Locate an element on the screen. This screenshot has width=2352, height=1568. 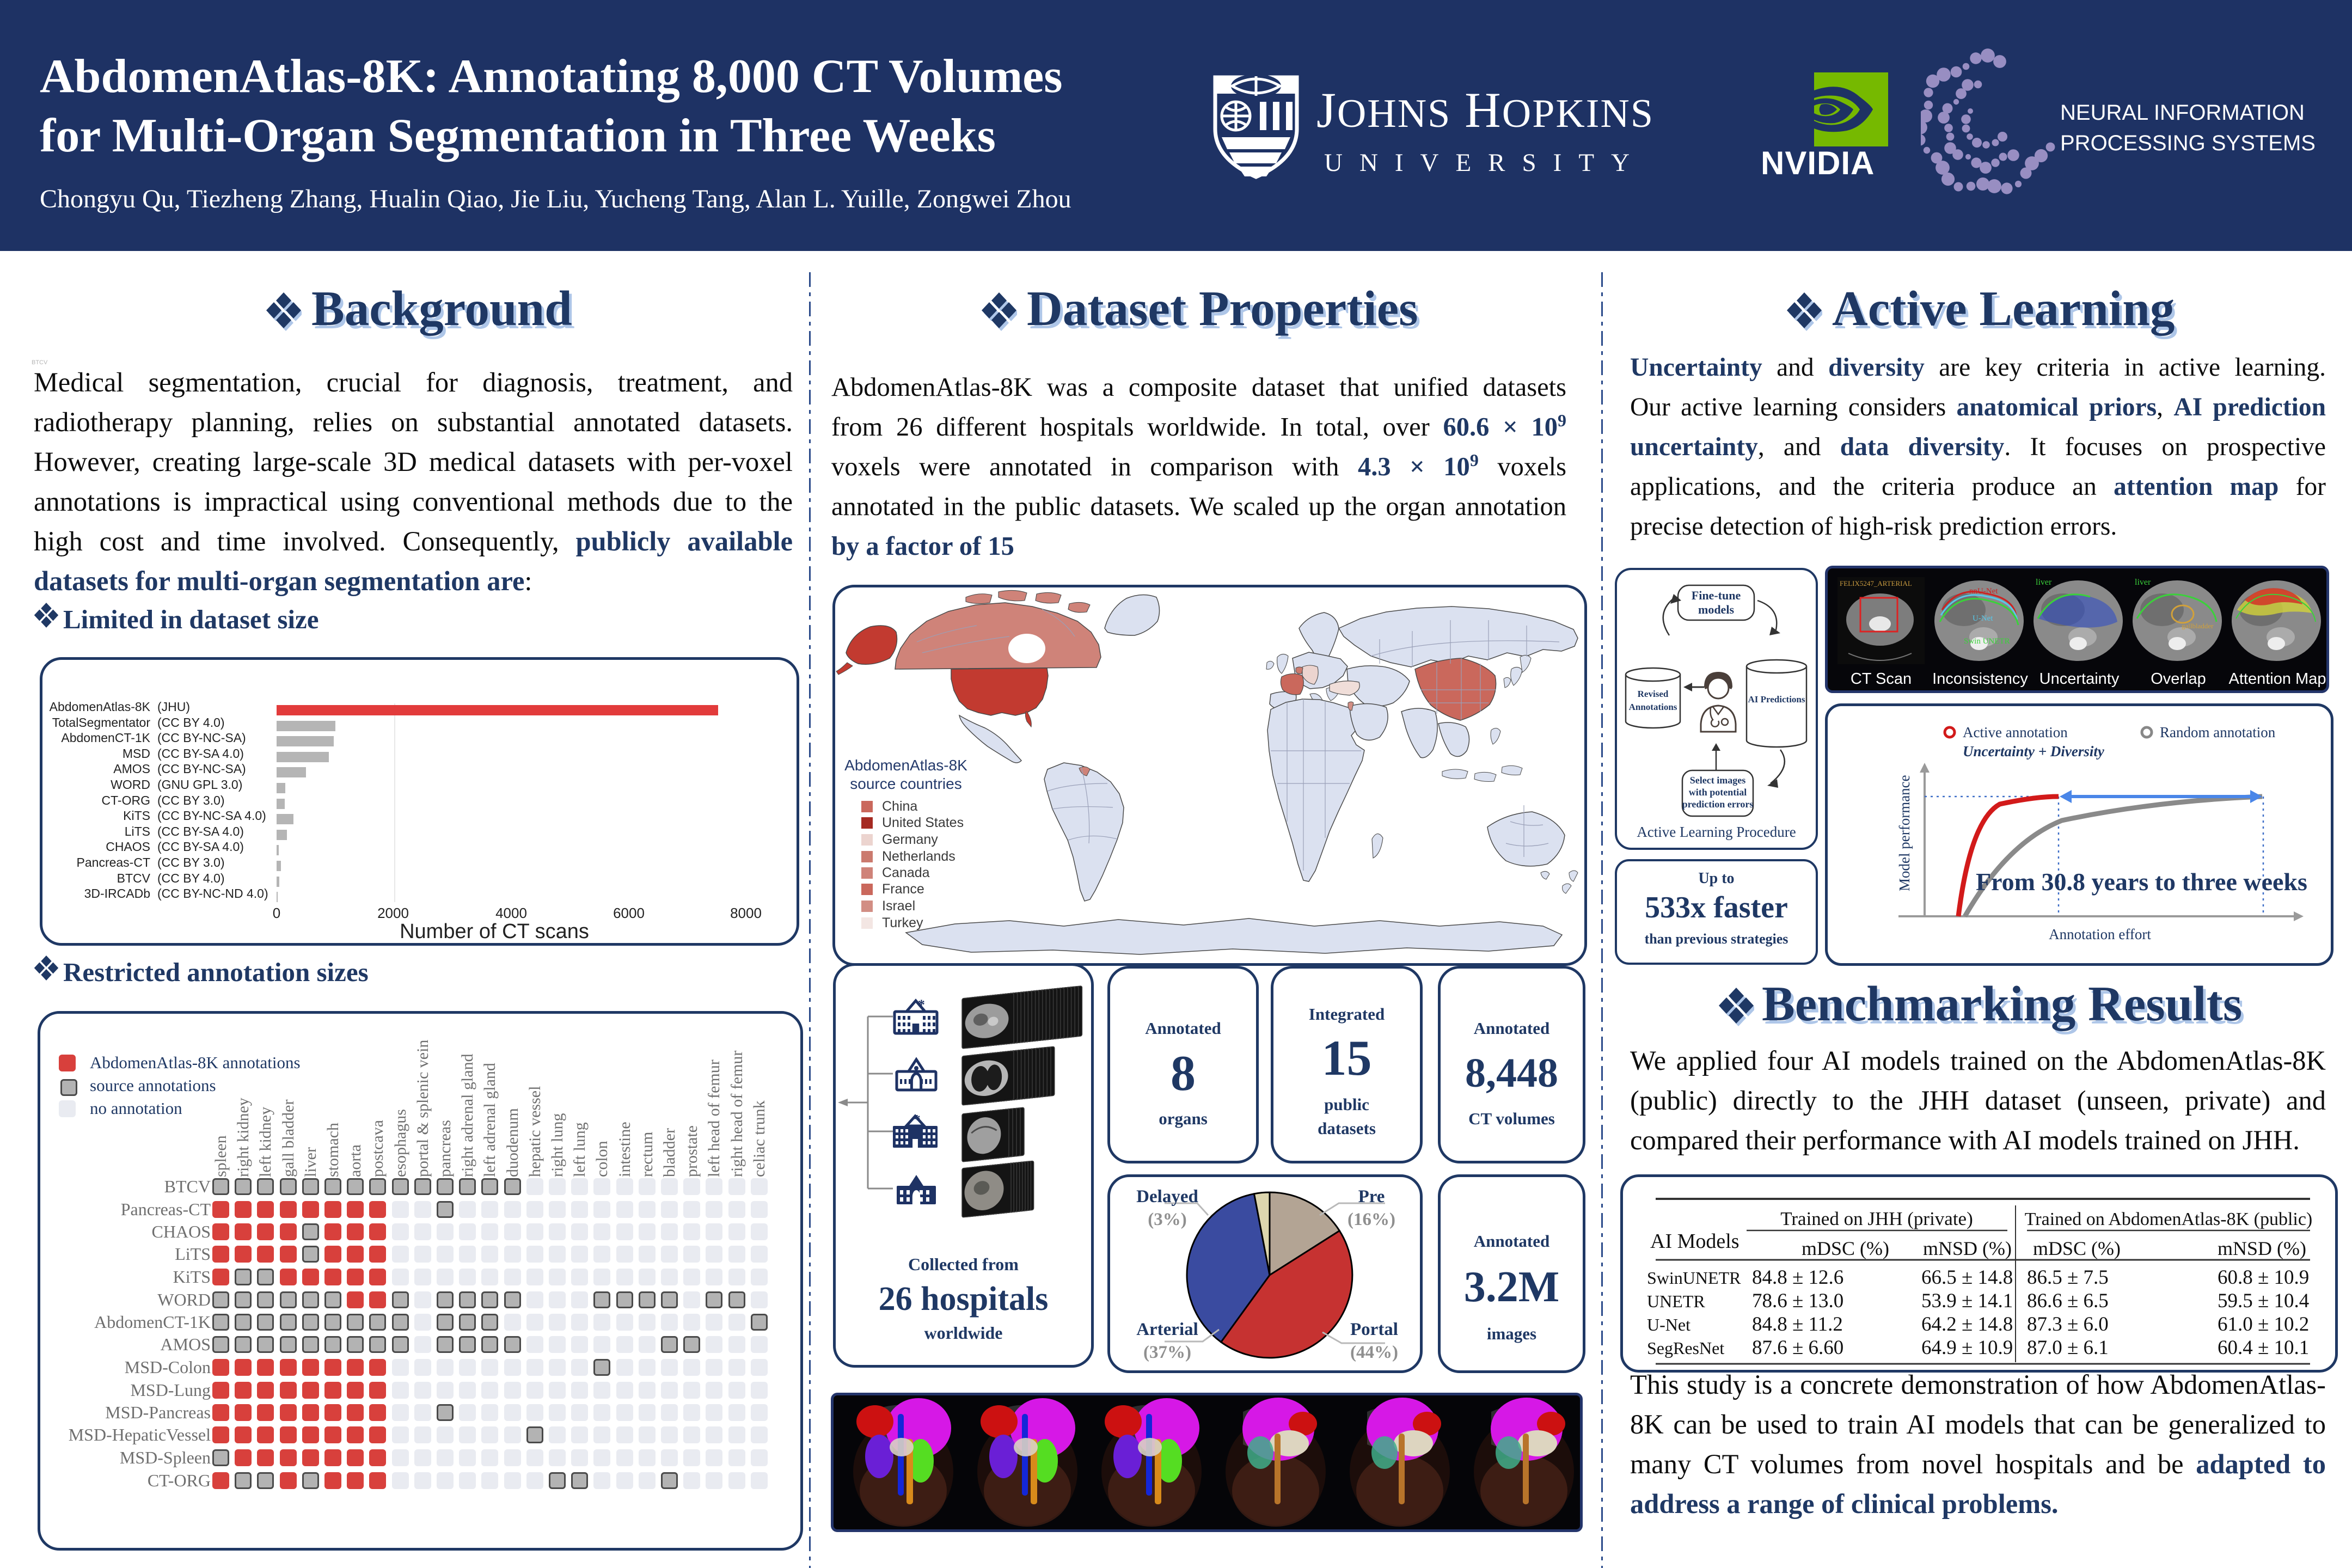
svg-text: hepatic vessel is located at coordinates (535, 1131).